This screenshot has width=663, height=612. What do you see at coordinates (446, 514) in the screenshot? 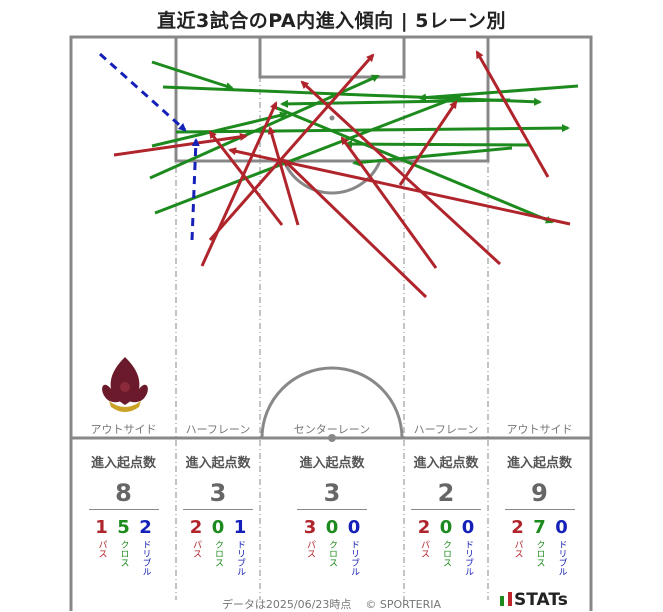
I see `lane-stats-halfspace-right: 進入起点数 2 2 パス 0 クロス 0 ドリブル` at bounding box center [446, 514].